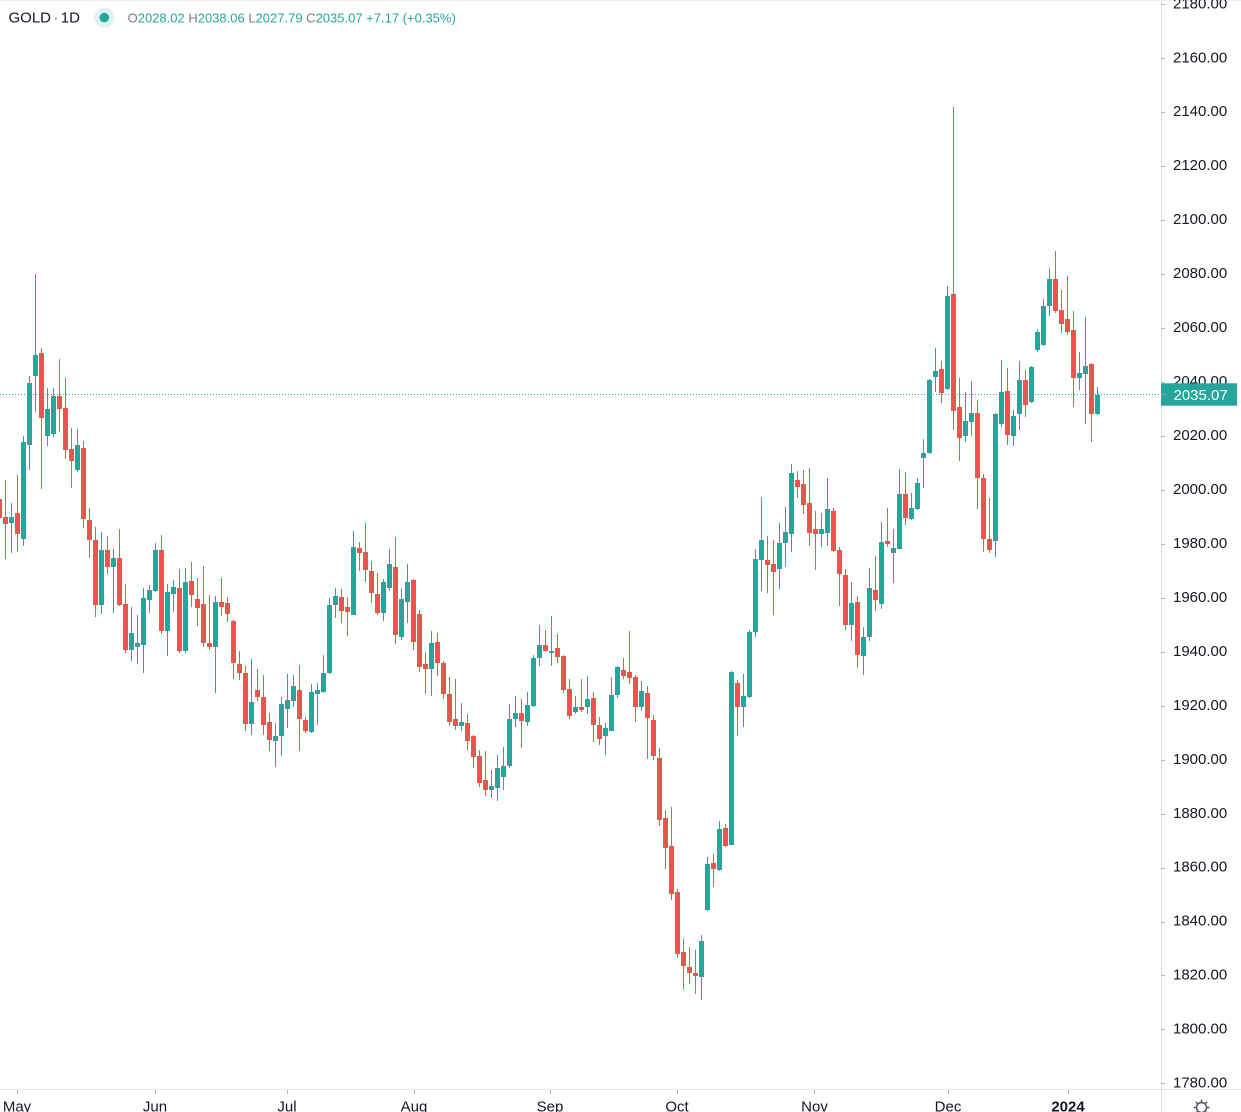  Describe the element at coordinates (948, 1105) in the screenshot. I see `svg-text: Dec` at that location.